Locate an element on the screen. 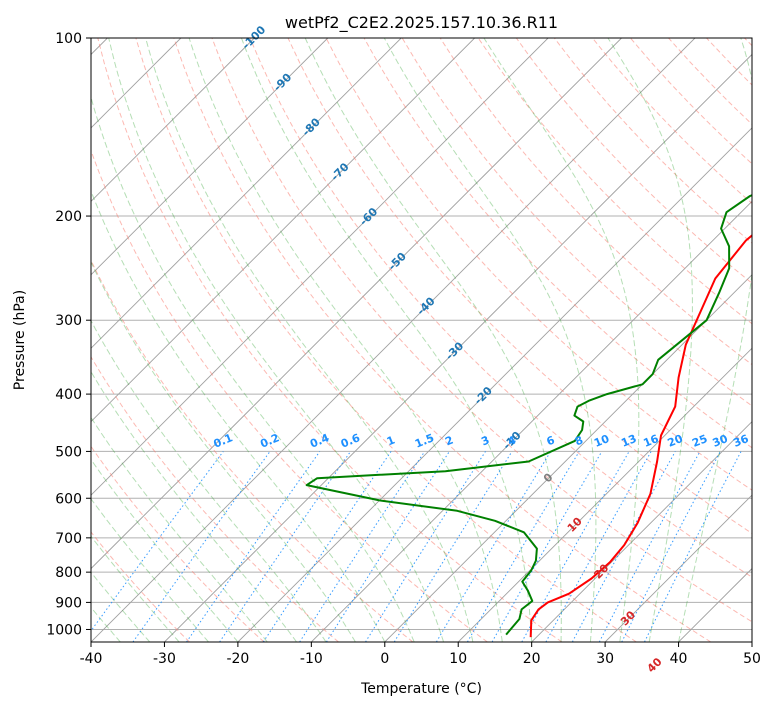 The image size is (775, 708). mixing-ratio-label: 20 is located at coordinates (675, 441).